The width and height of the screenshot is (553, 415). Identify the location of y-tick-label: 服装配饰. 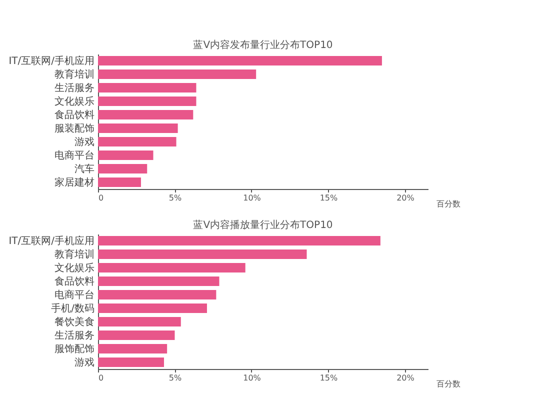
(74, 128).